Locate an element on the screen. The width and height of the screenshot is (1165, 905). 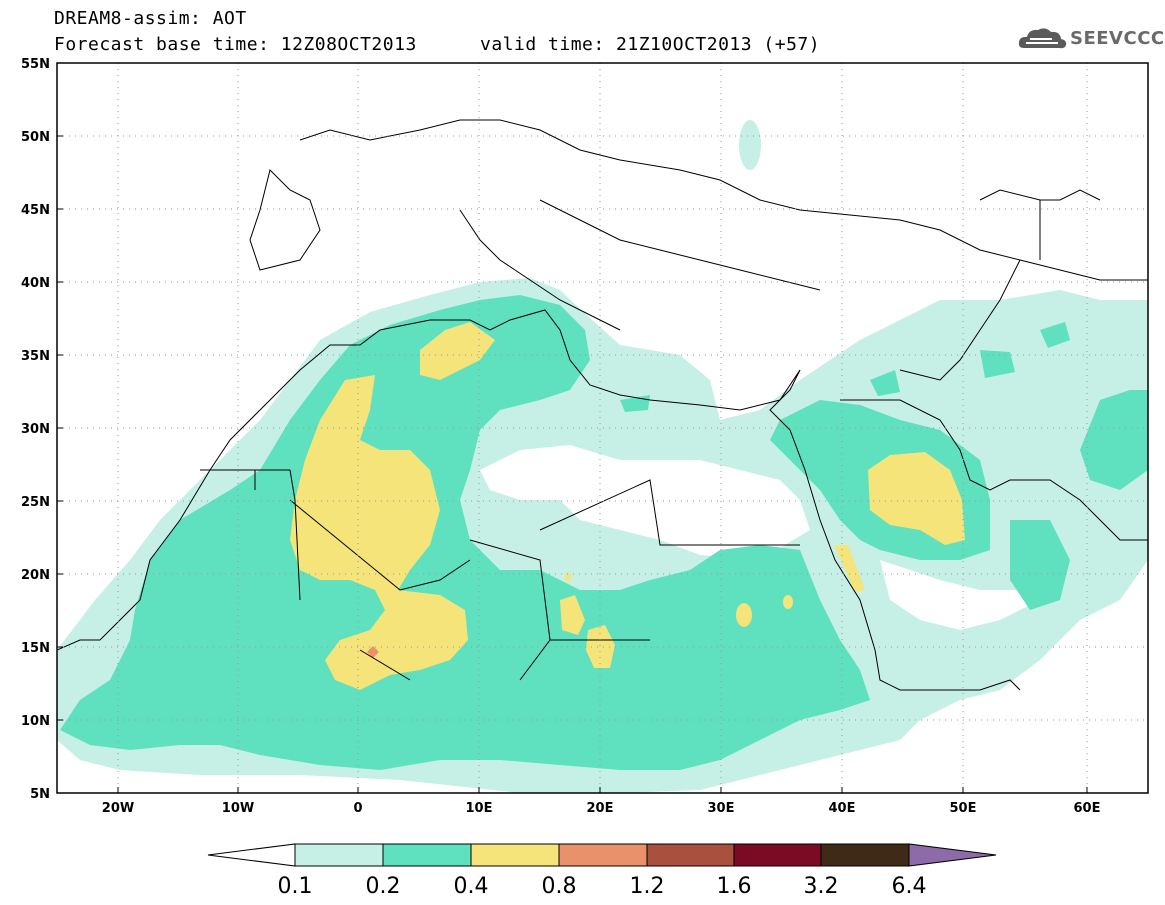
lat-label: 35N is located at coordinates (35, 356).